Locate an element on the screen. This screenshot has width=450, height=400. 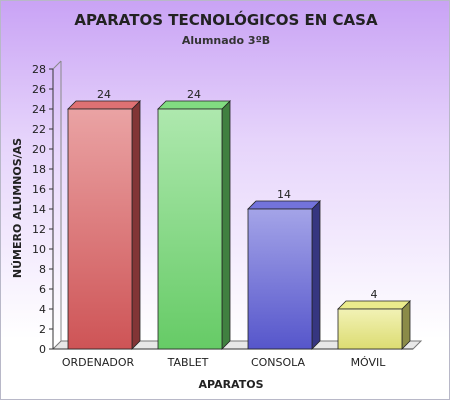
y-tick-label: 6 is located at coordinates (42, 289).